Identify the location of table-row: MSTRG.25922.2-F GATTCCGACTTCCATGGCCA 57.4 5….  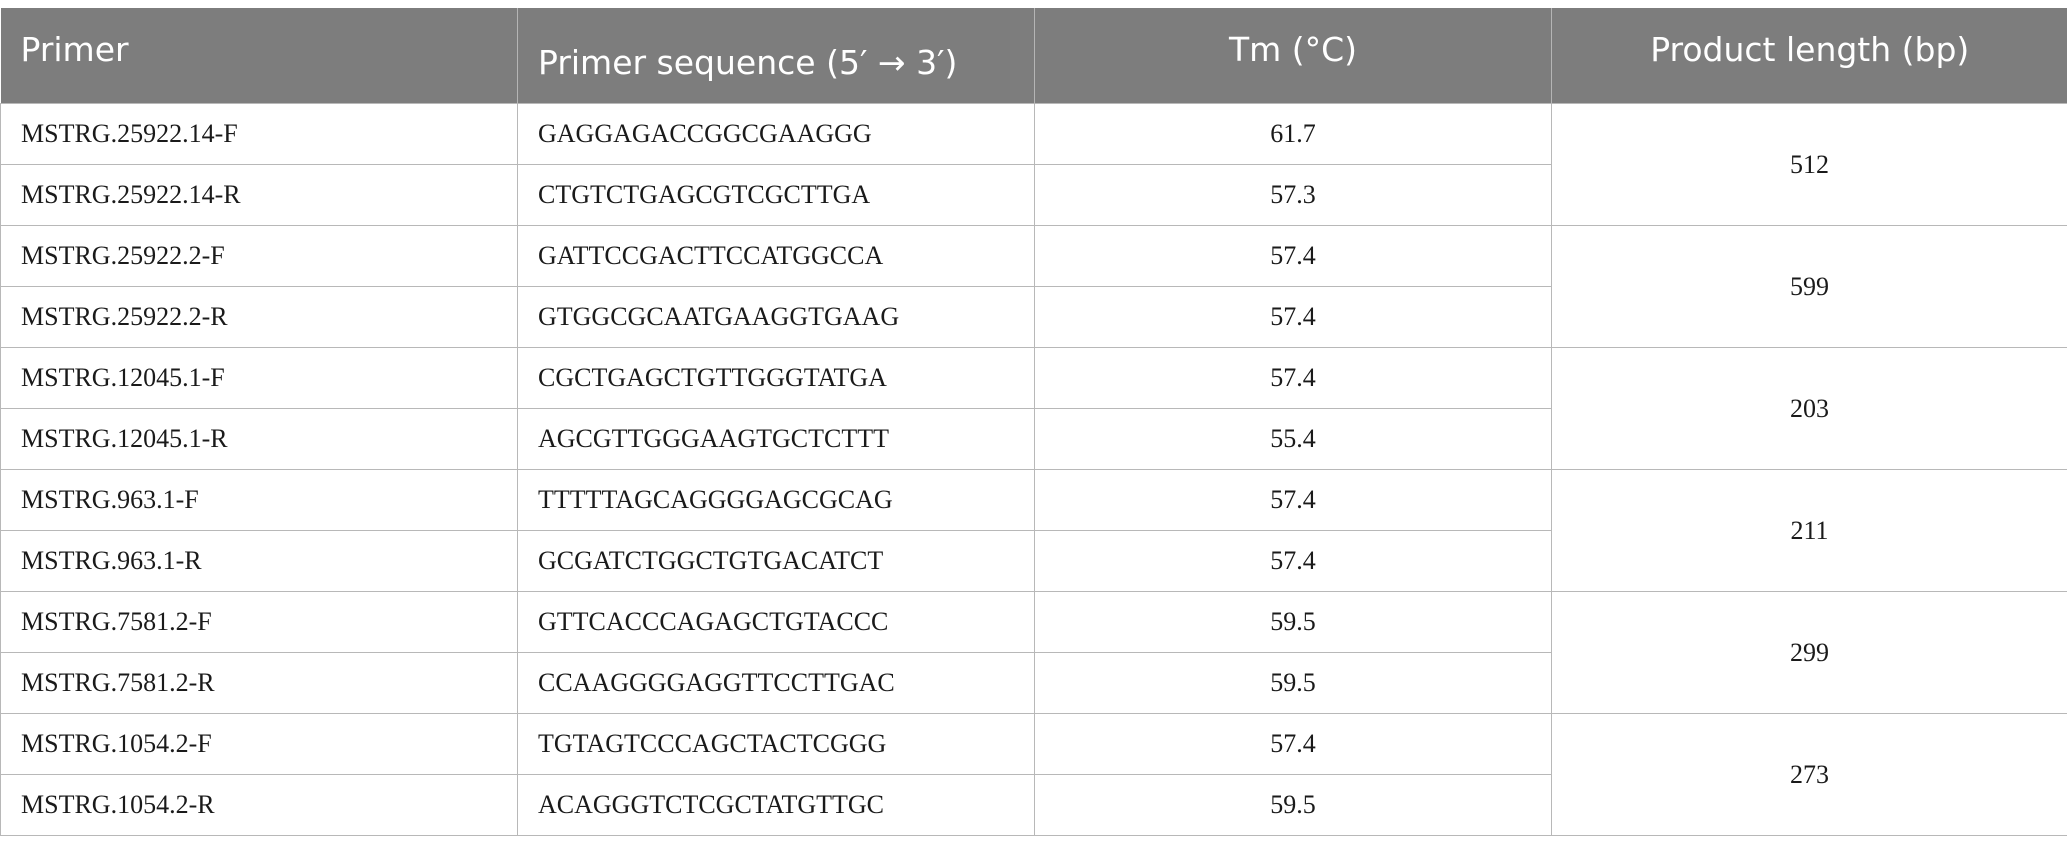
(1033, 286).